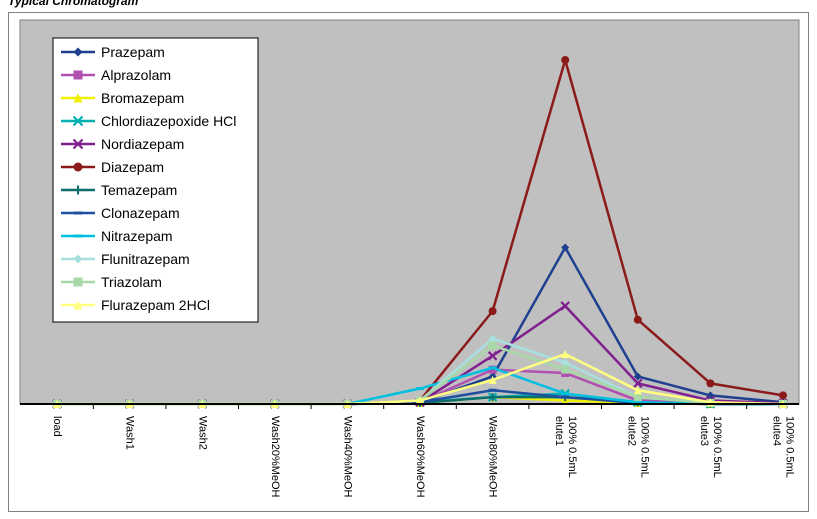 The height and width of the screenshot is (519, 817). What do you see at coordinates (493, 457) in the screenshot?
I see `x-tick-label: Wash80%MeOH` at bounding box center [493, 457].